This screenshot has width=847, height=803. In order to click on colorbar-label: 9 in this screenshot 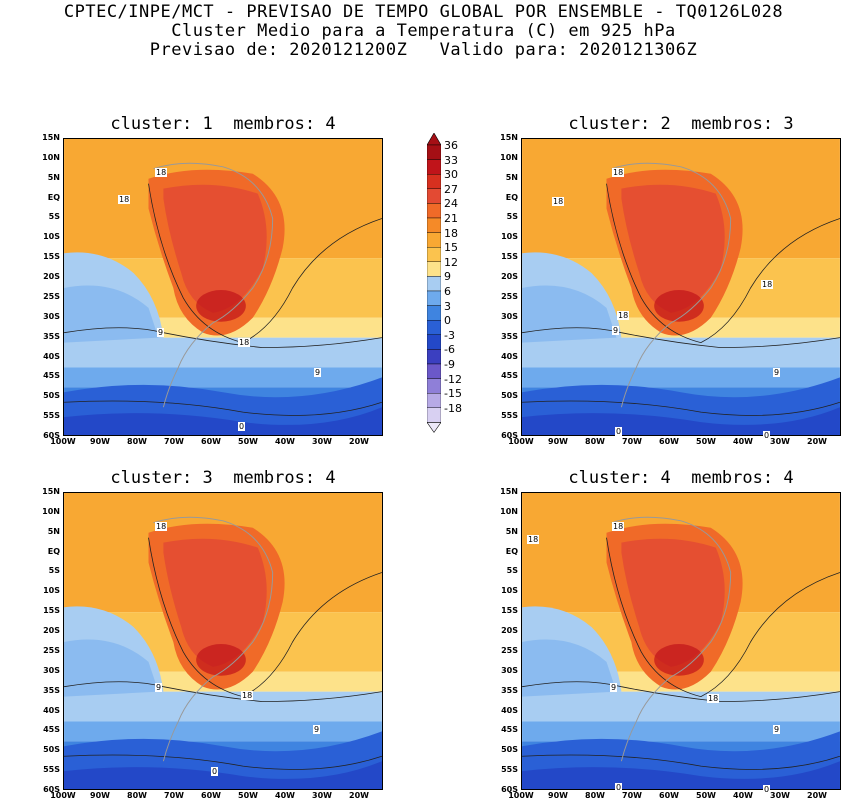, I will do `click(447, 277)`.